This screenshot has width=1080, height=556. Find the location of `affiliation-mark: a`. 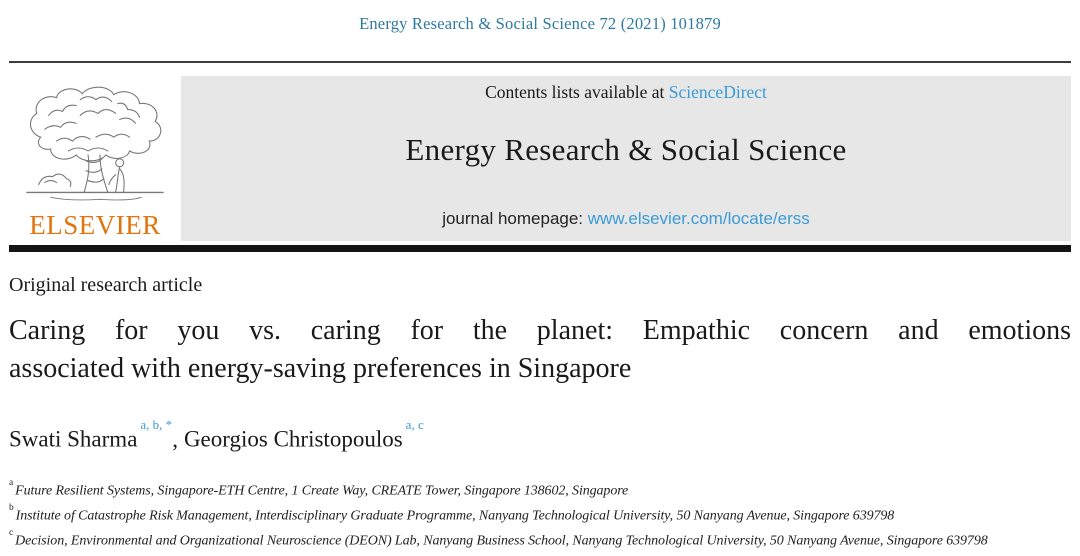

affiliation-mark: a is located at coordinates (11, 482).